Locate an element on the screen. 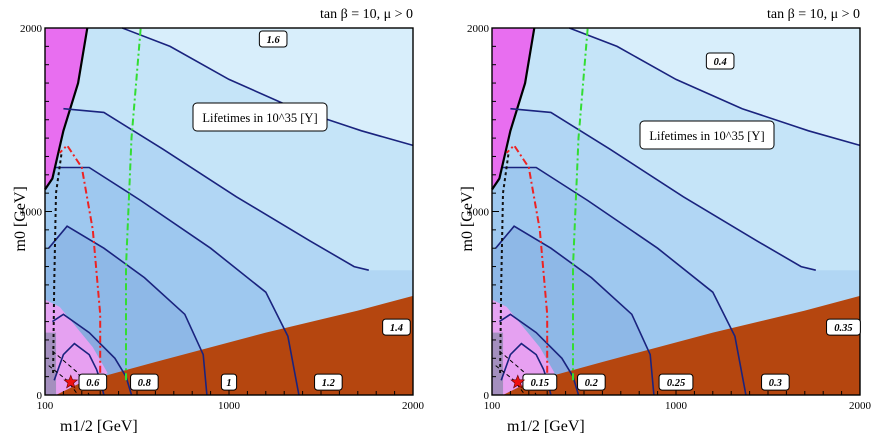 The height and width of the screenshot is (446, 877). contour-label: 0.35 is located at coordinates (843, 328).